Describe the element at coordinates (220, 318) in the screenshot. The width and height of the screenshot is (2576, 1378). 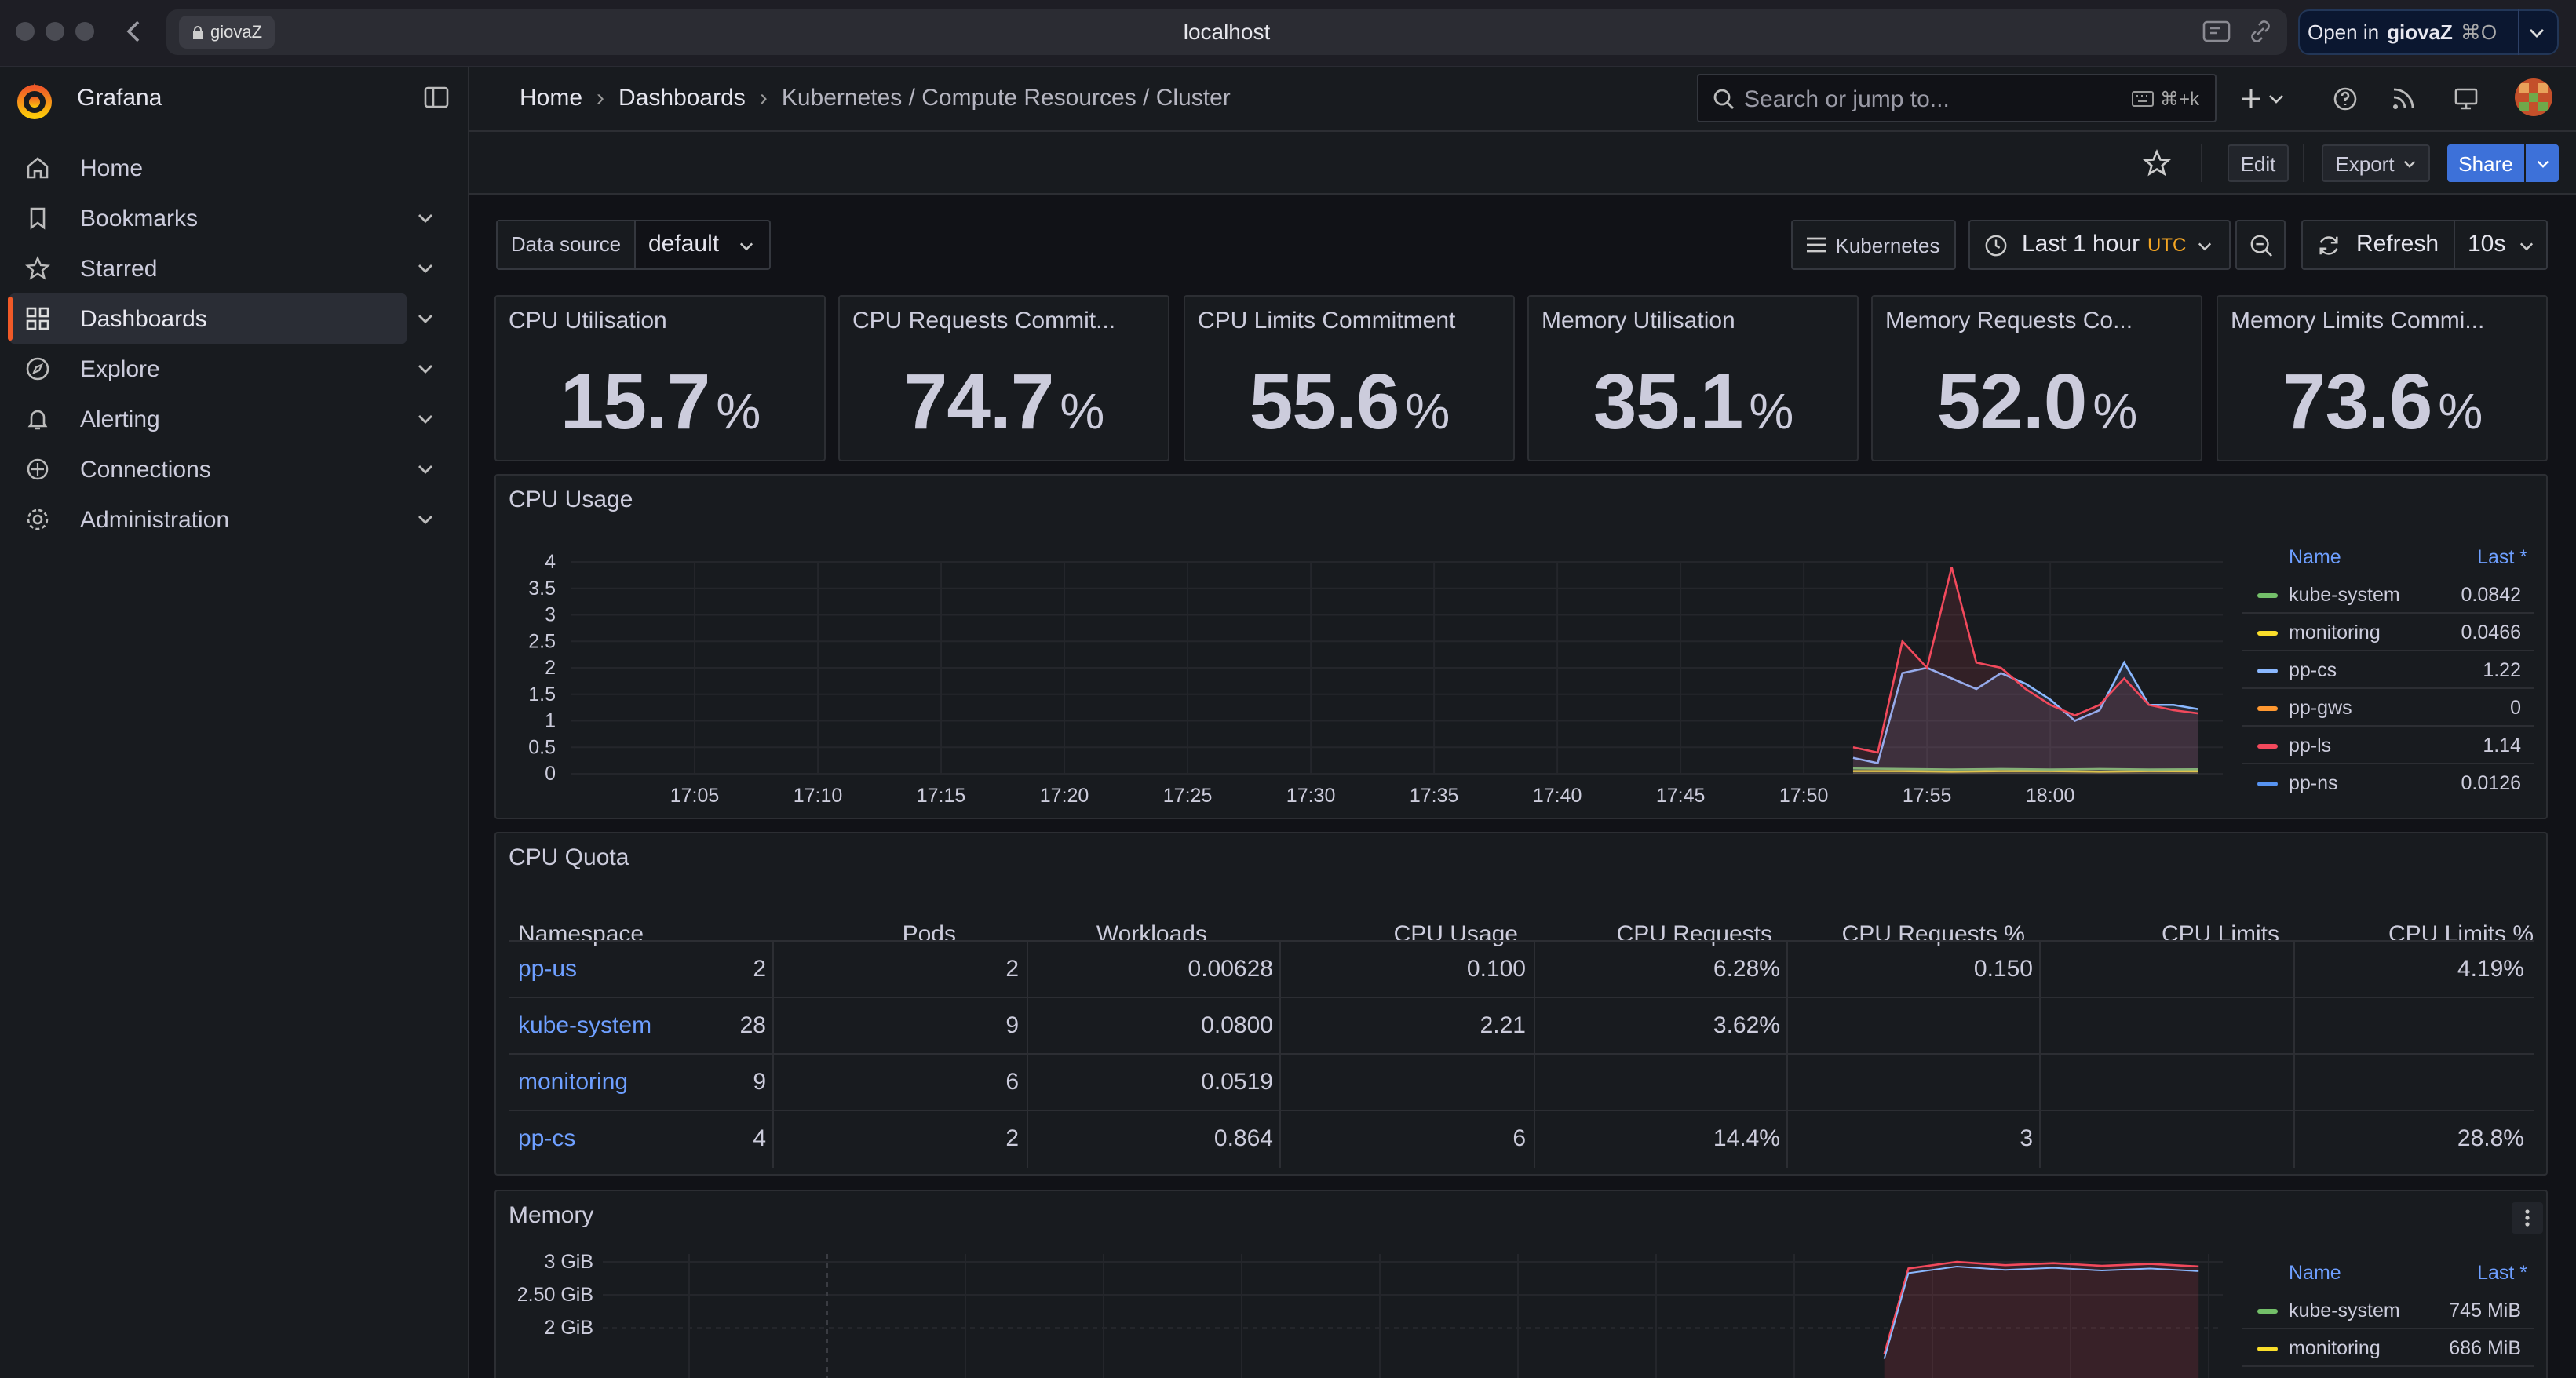
I see `nav-dashboards: Dashboards` at that location.